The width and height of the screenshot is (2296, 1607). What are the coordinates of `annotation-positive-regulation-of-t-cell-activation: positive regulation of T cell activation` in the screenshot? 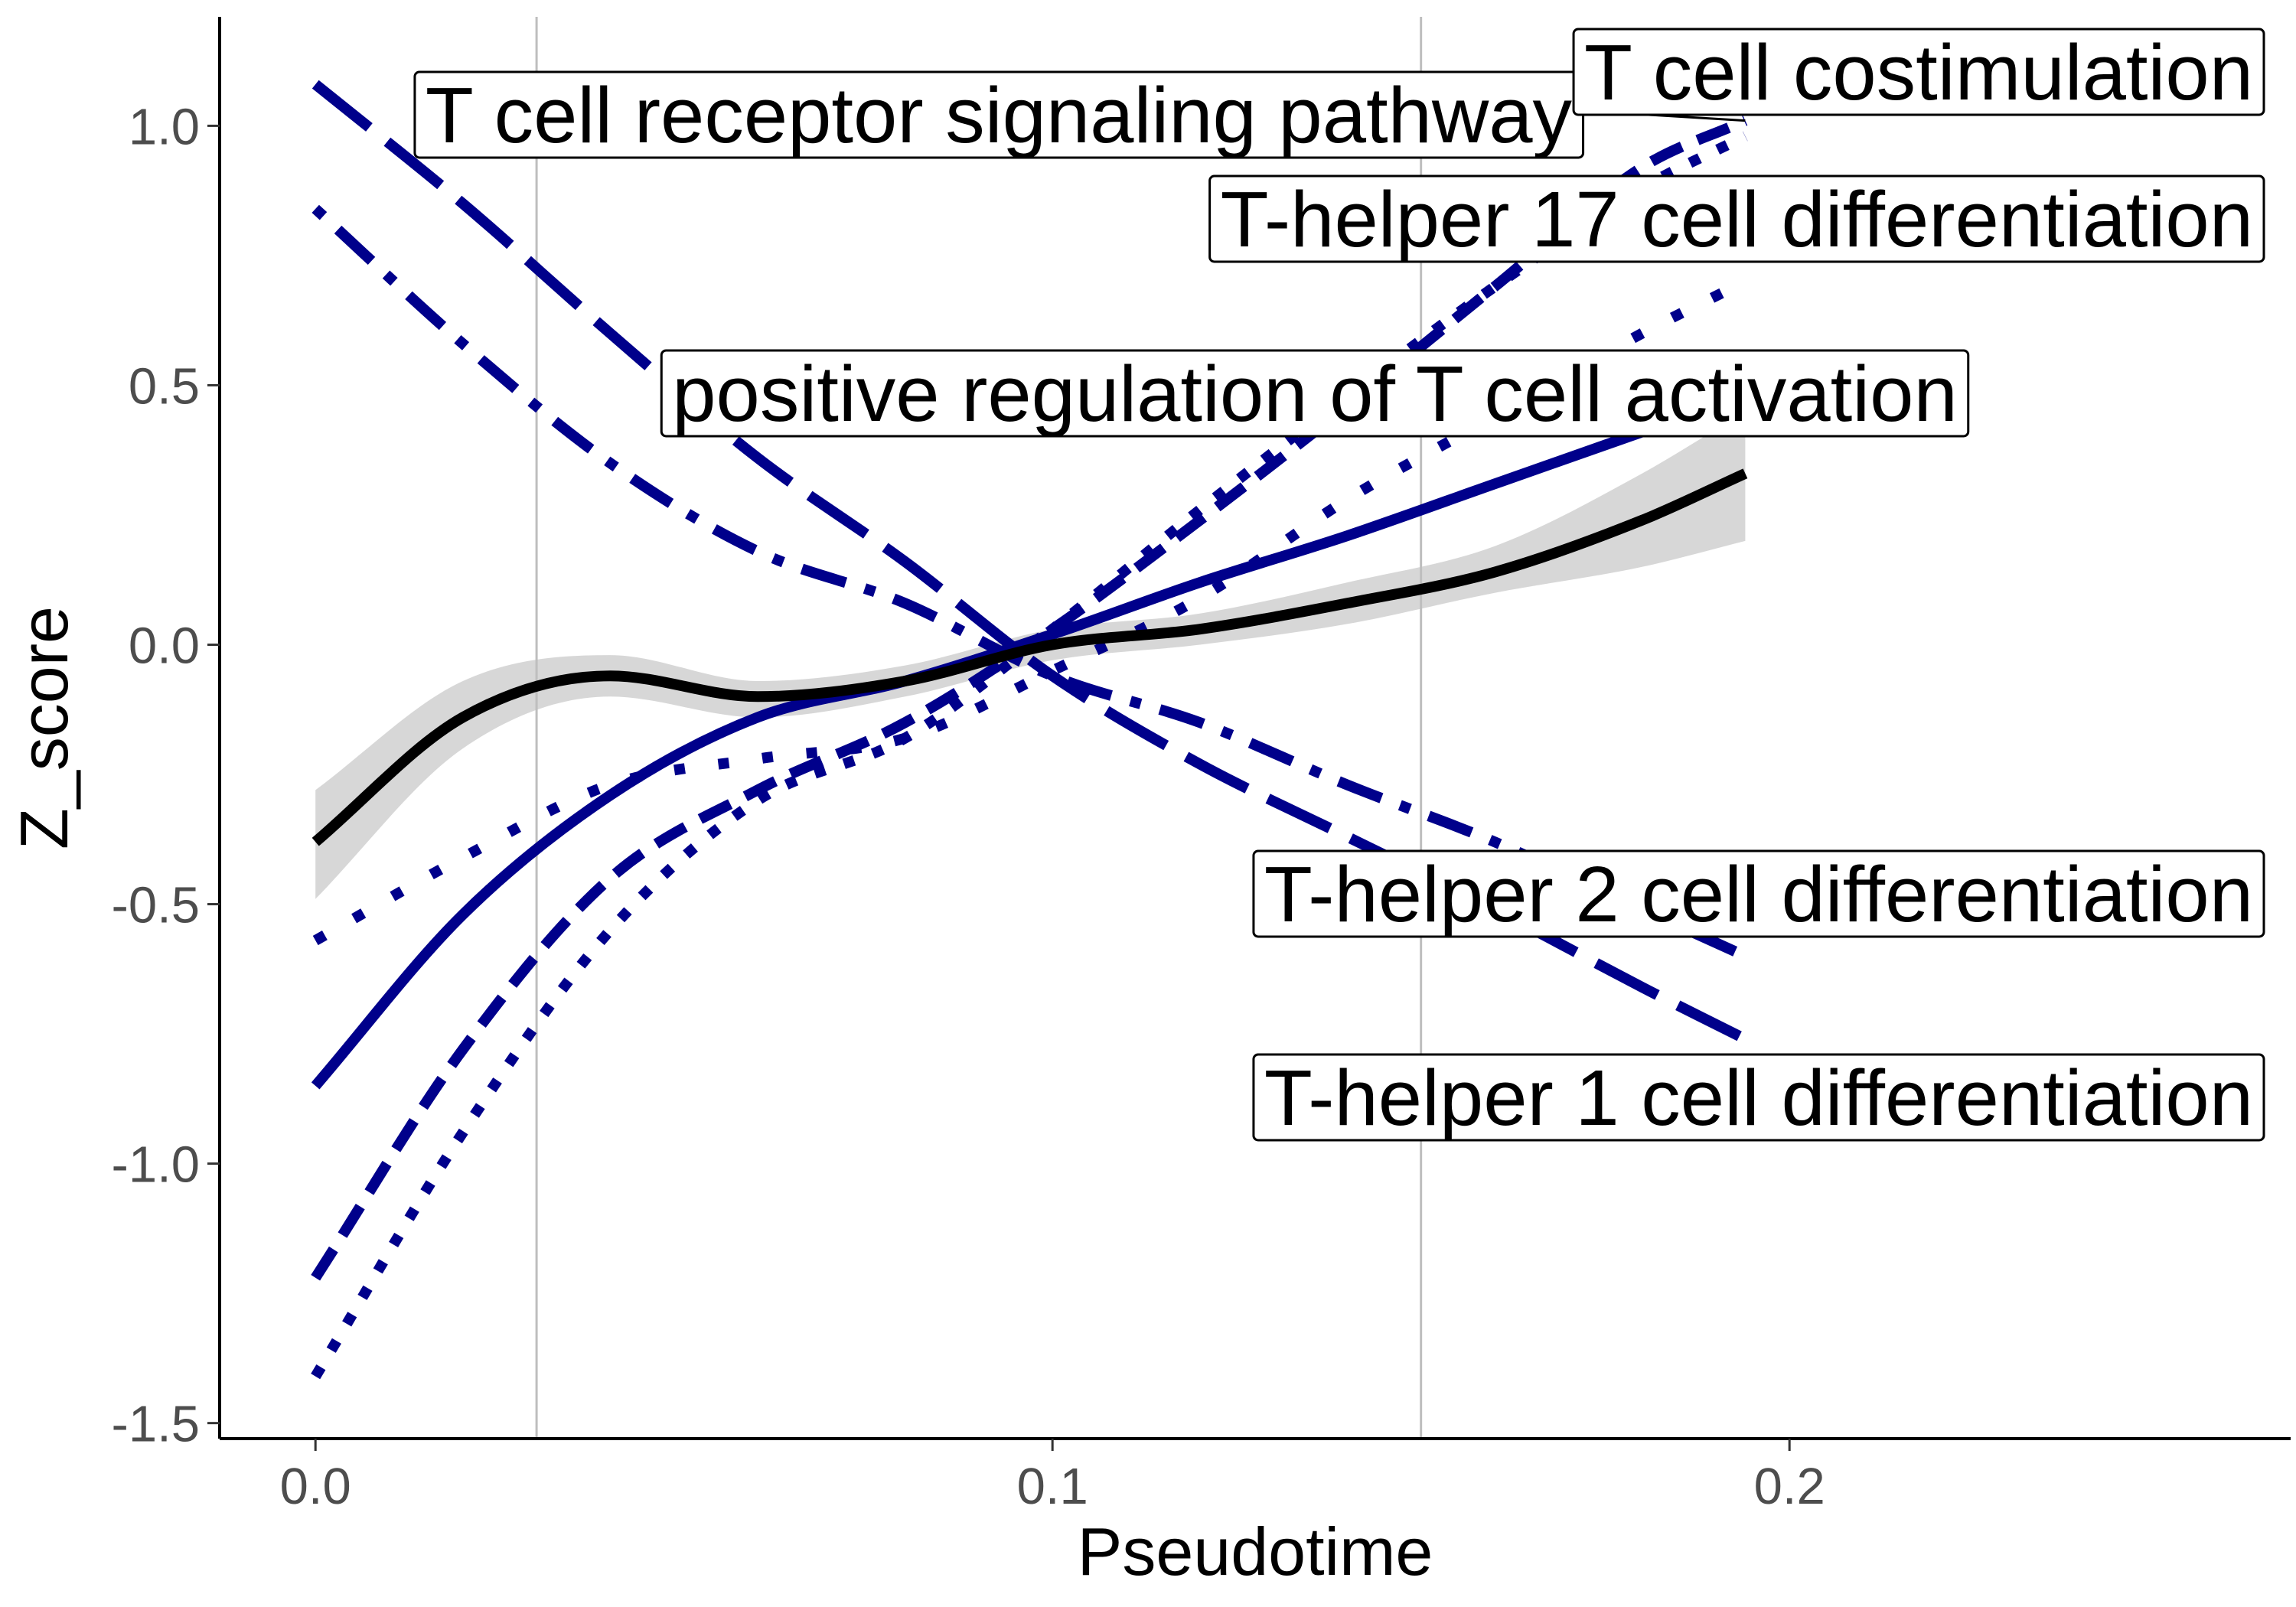 It's located at (1315, 394).